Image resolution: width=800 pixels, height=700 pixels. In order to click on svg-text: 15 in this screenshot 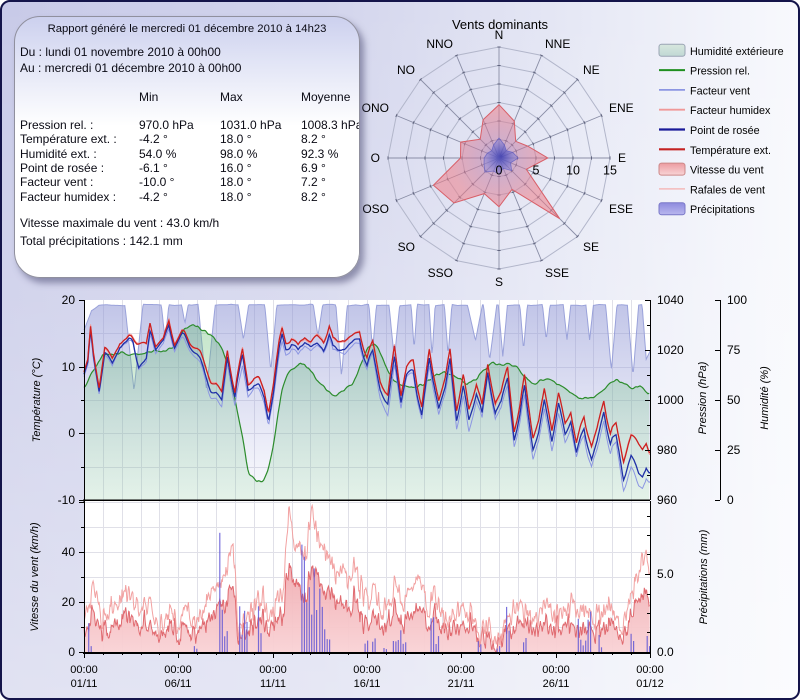, I will do `click(610, 171)`.